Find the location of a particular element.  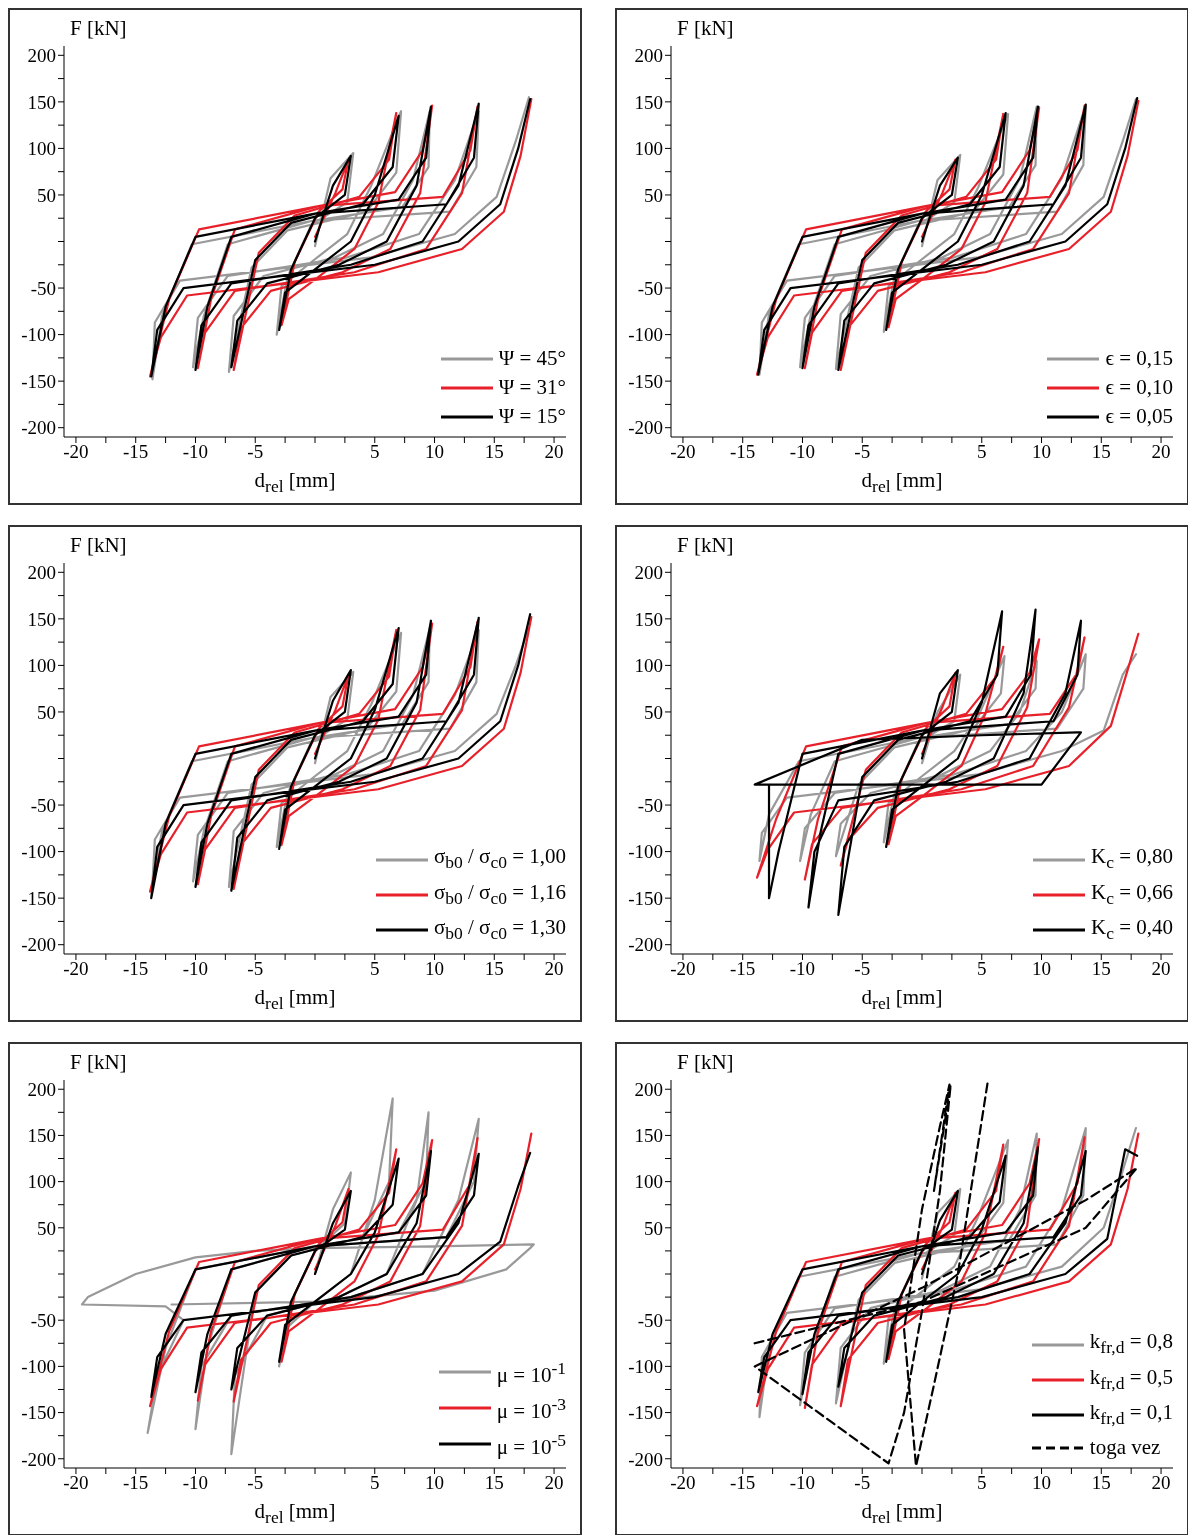

legend-label: μ = 10$^{-1}$ is located at coordinates (531, 1373).